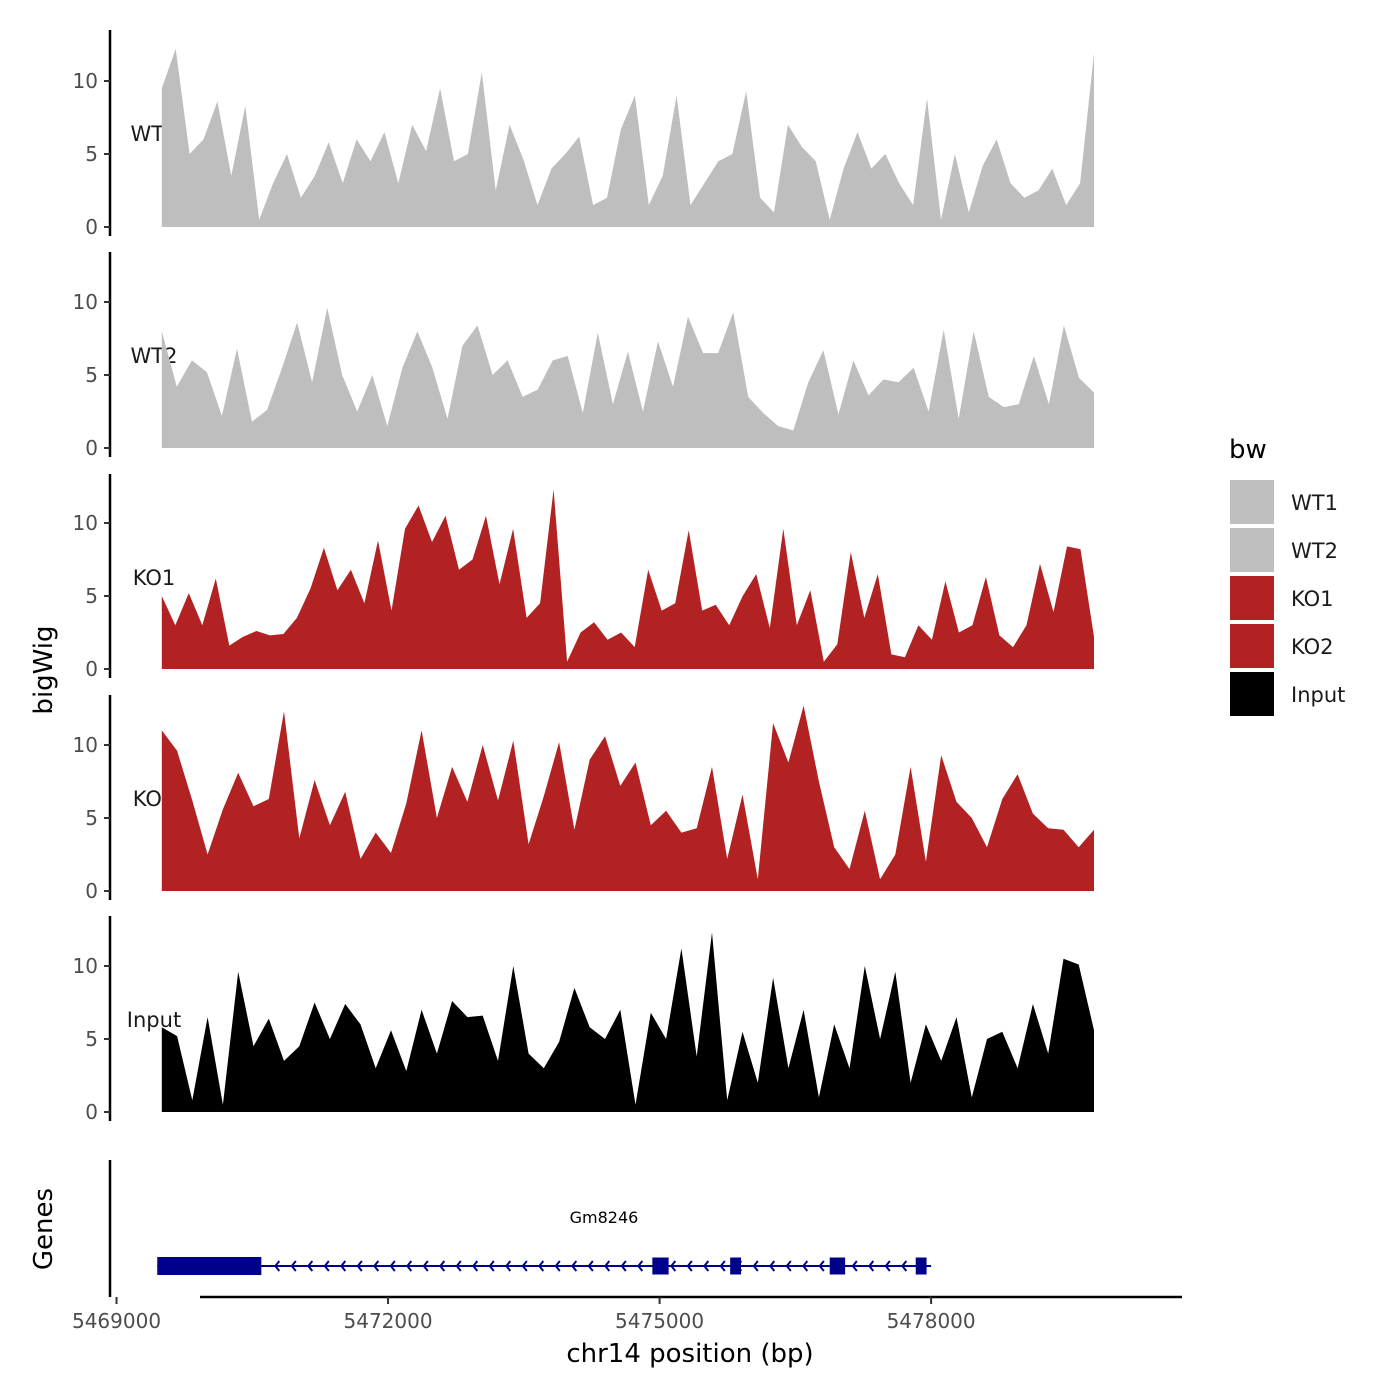 This screenshot has width=1400, height=1400. I want to click on legend-label-wt1: WT1, so click(1314, 503).